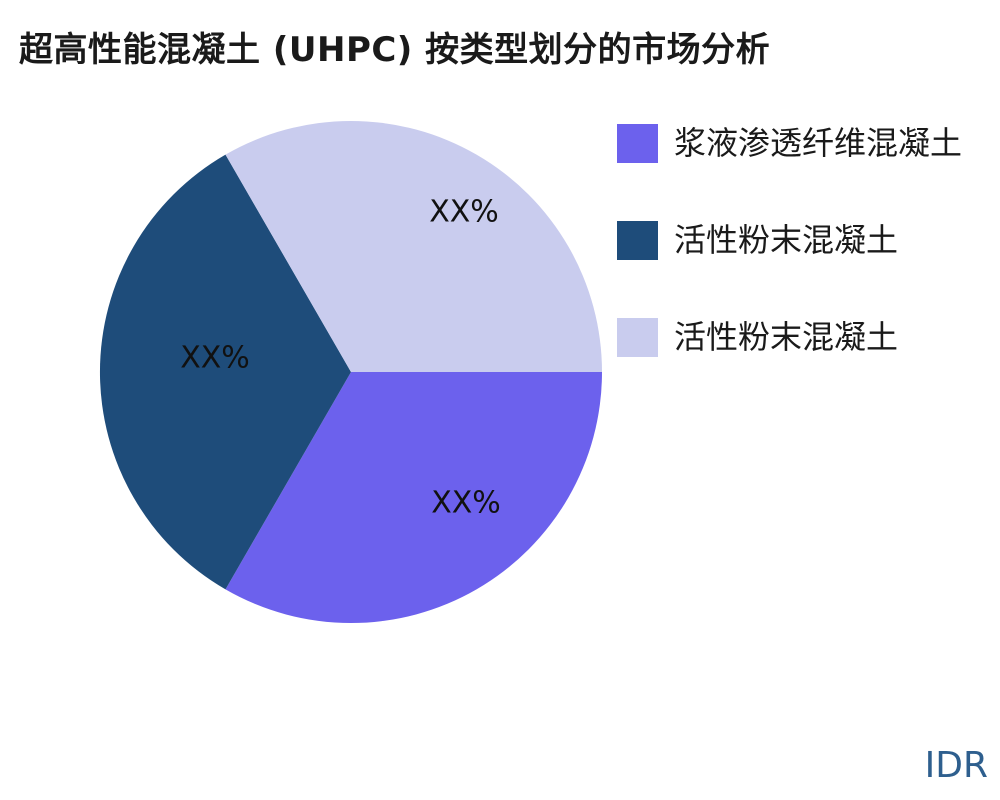 This screenshot has width=1000, height=800. What do you see at coordinates (413, 498) in the screenshot?
I see `pie-slice-slurry-infiltrated-fiber-concrete` at bounding box center [413, 498].